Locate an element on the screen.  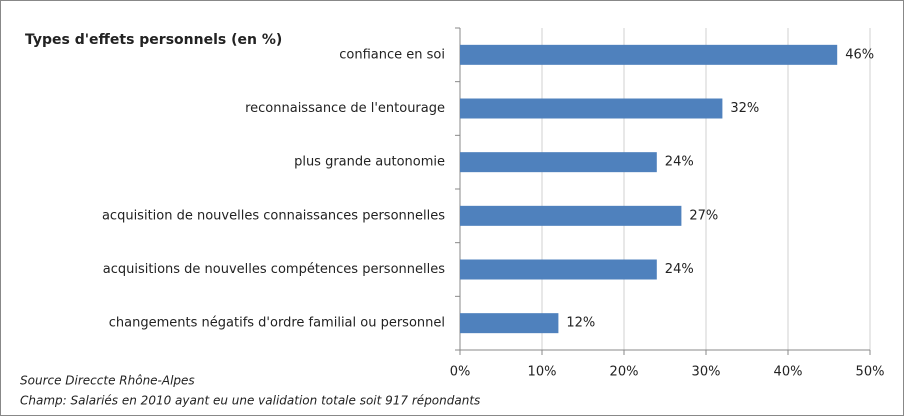
value-label: 12% is located at coordinates (580, 323).